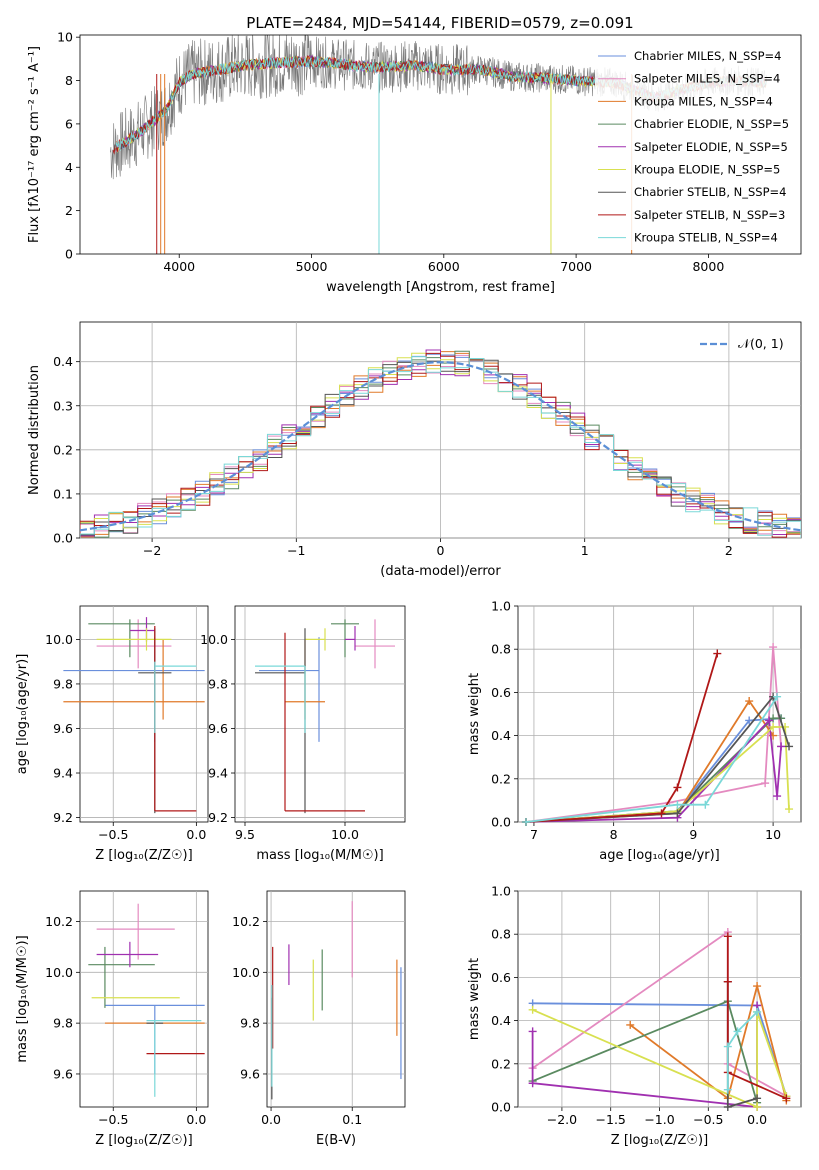  I want to click on legend-label: Kroupa STELIB, N_SSP=4, so click(706, 238).